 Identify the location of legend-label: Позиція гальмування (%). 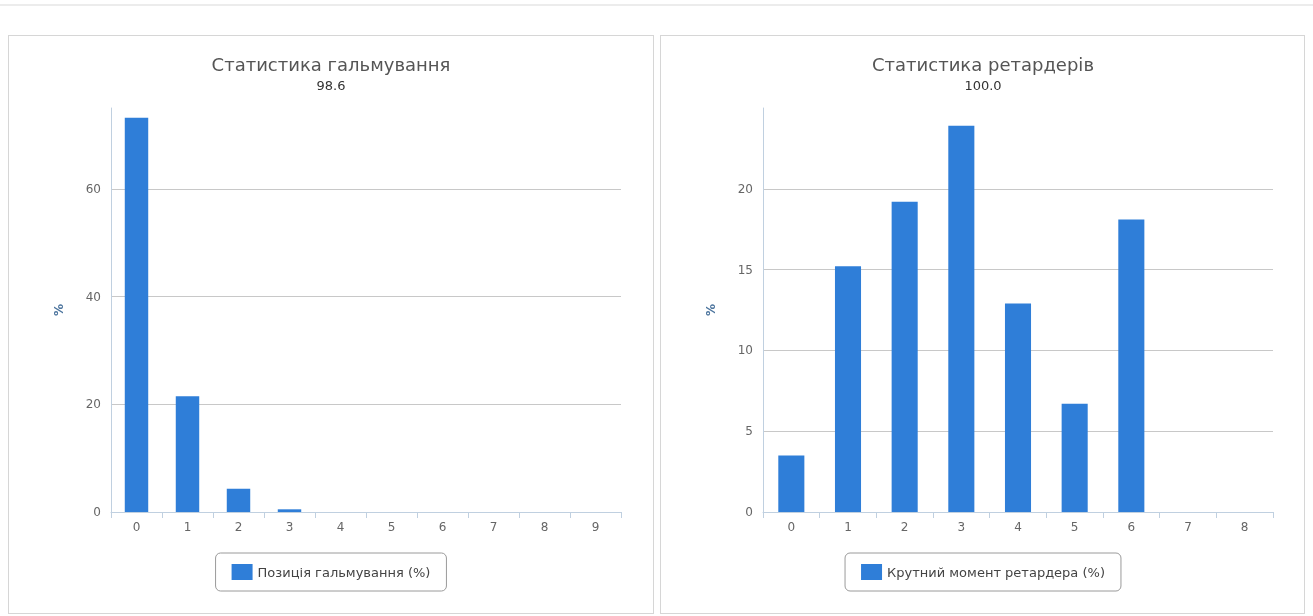
(344, 572).